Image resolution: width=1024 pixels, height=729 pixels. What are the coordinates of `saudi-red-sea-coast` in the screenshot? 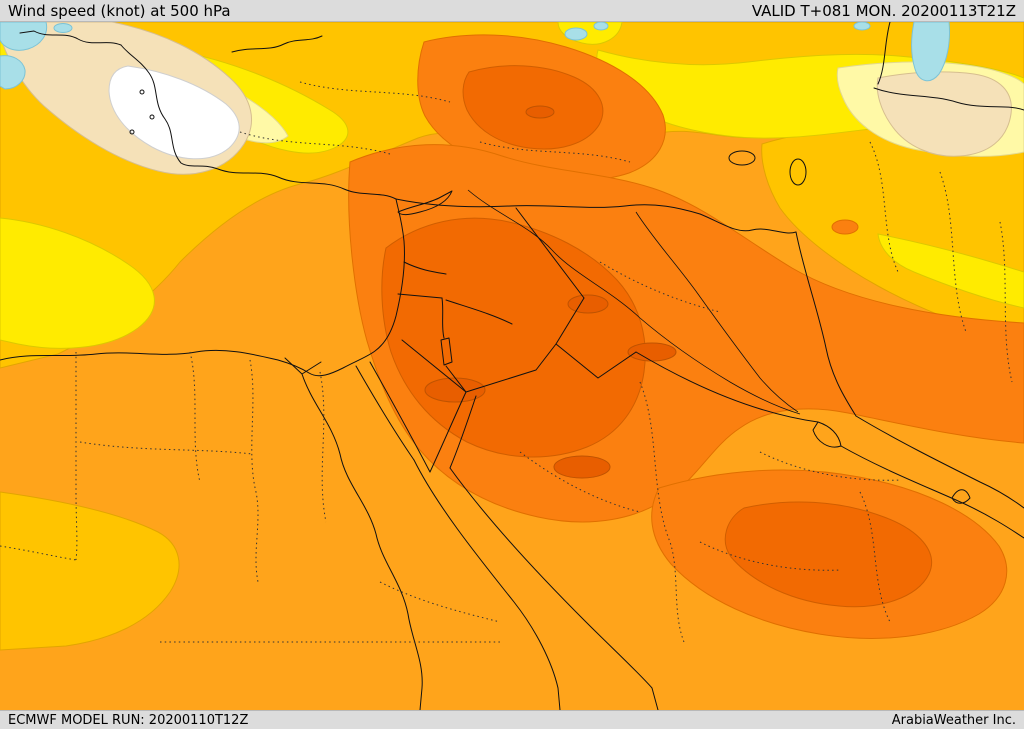 It's located at (554, 588).